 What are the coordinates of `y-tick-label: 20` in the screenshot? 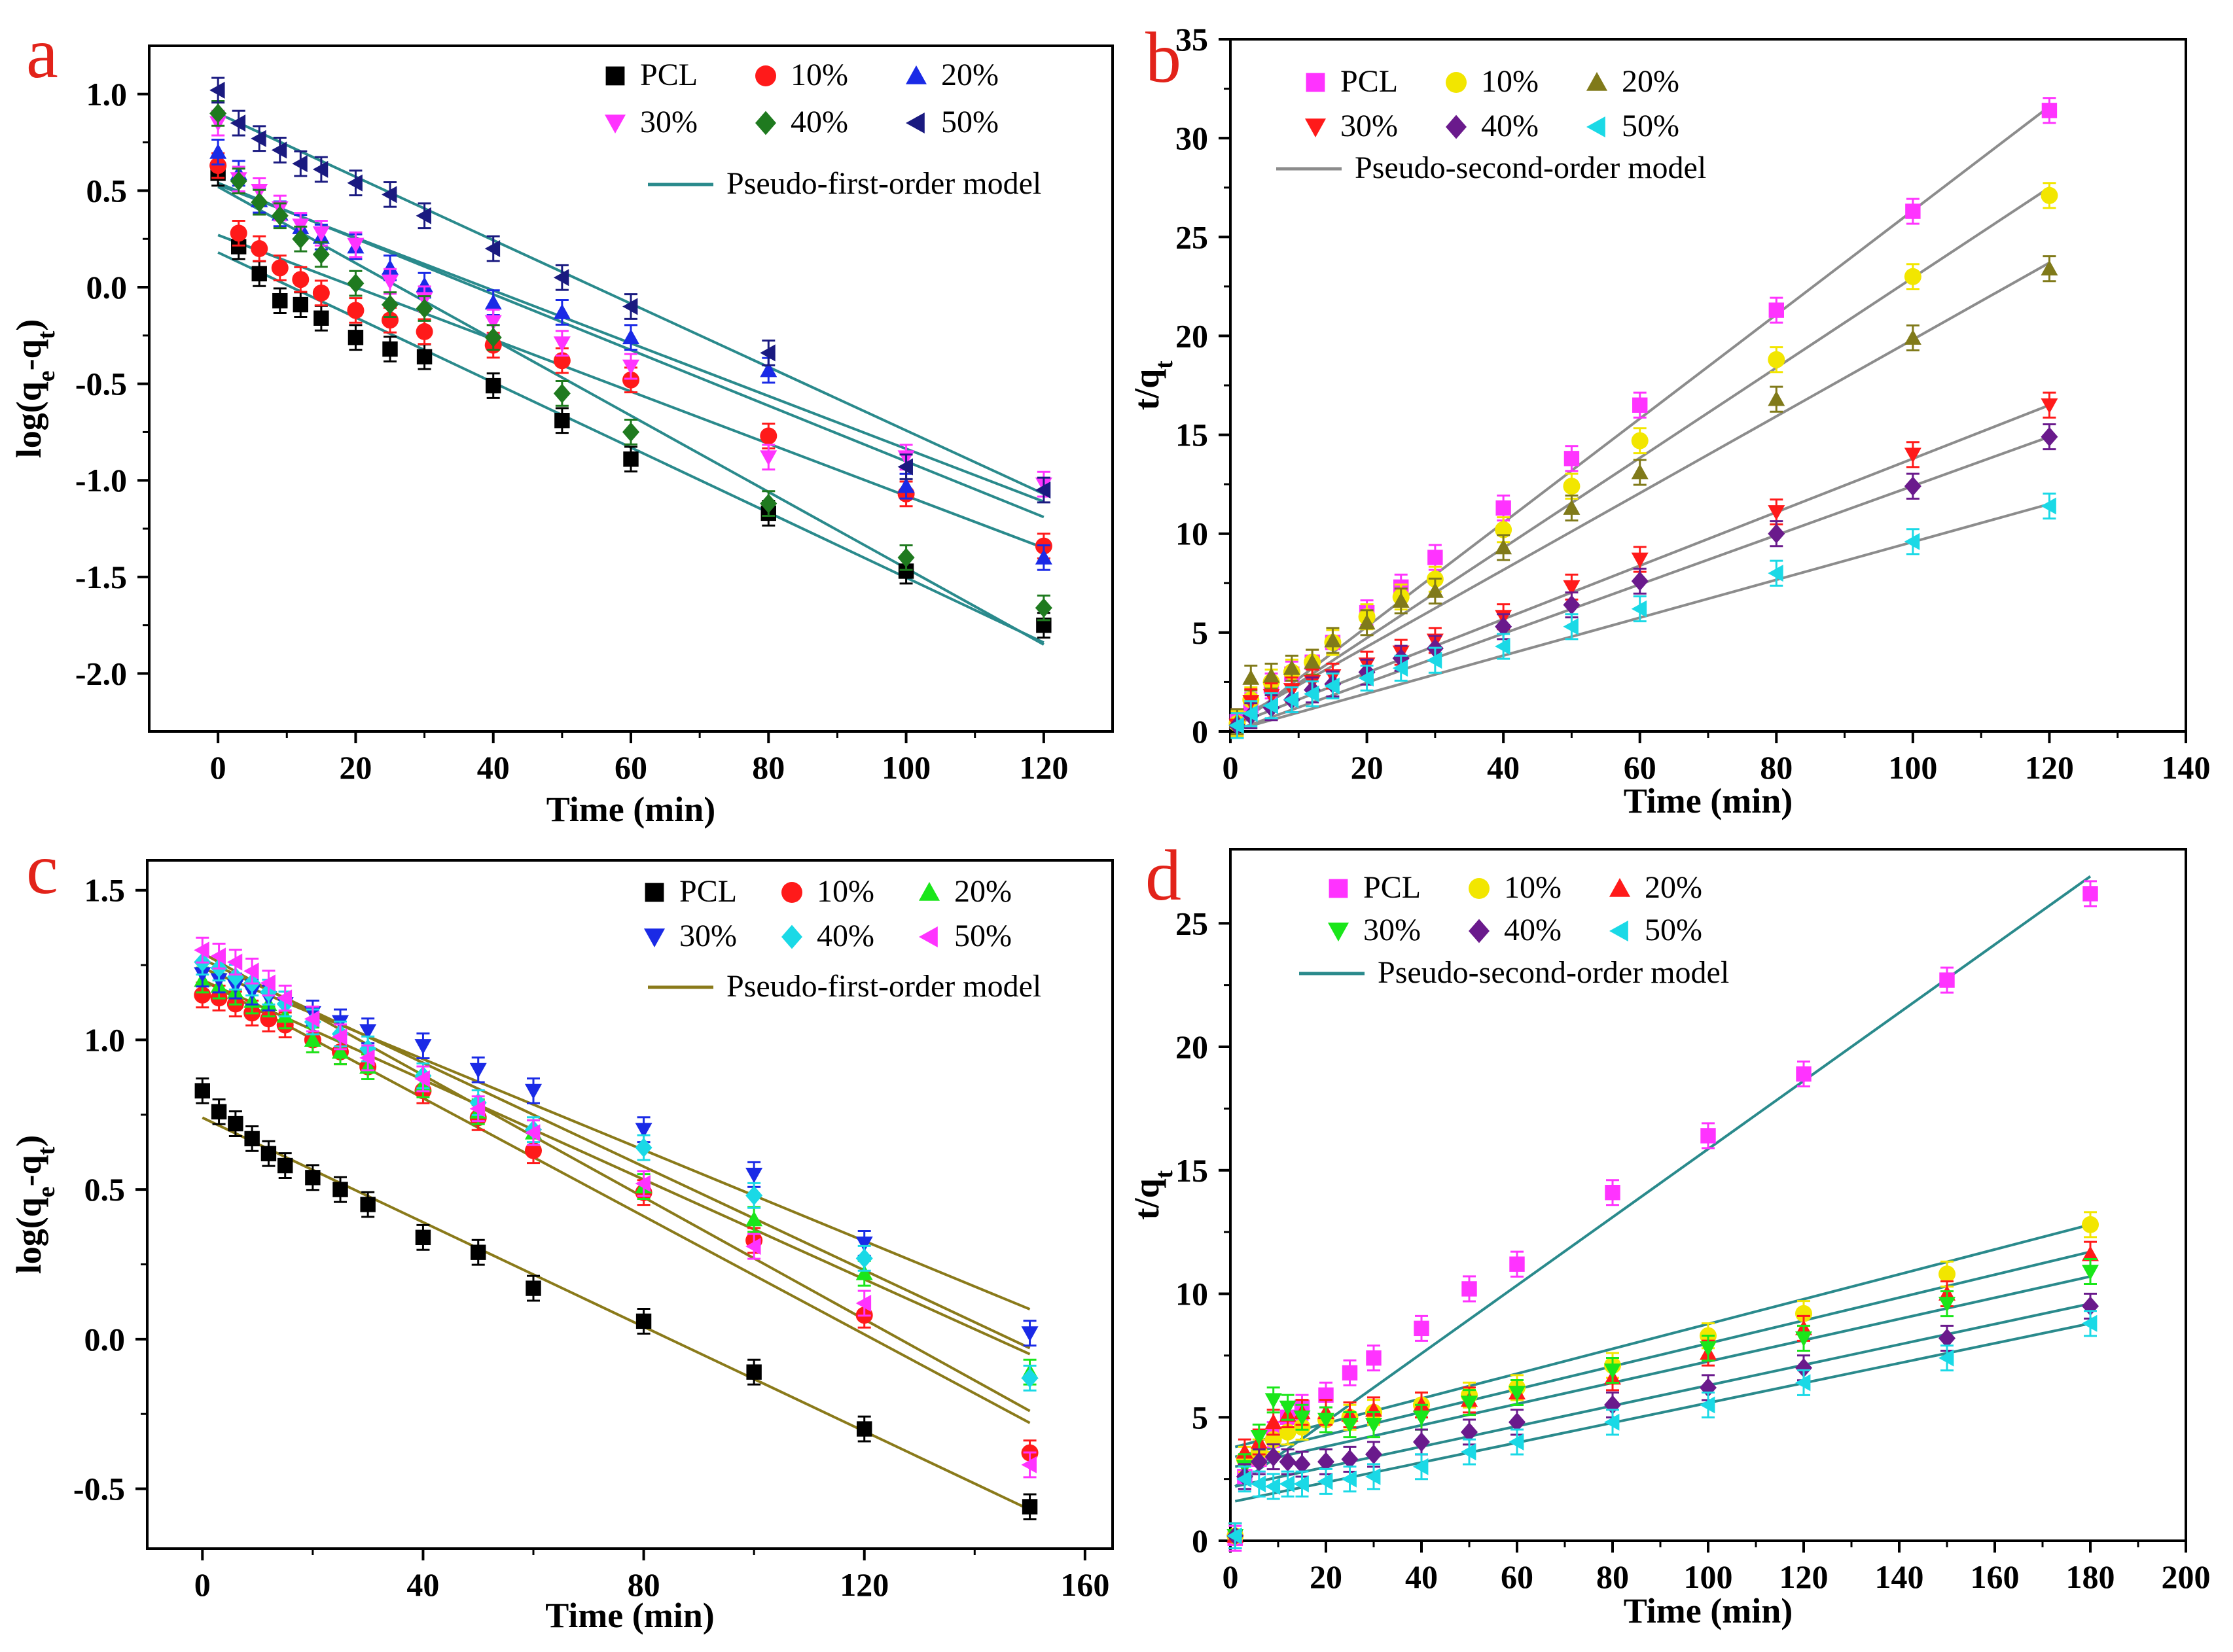 It's located at (1191, 336).